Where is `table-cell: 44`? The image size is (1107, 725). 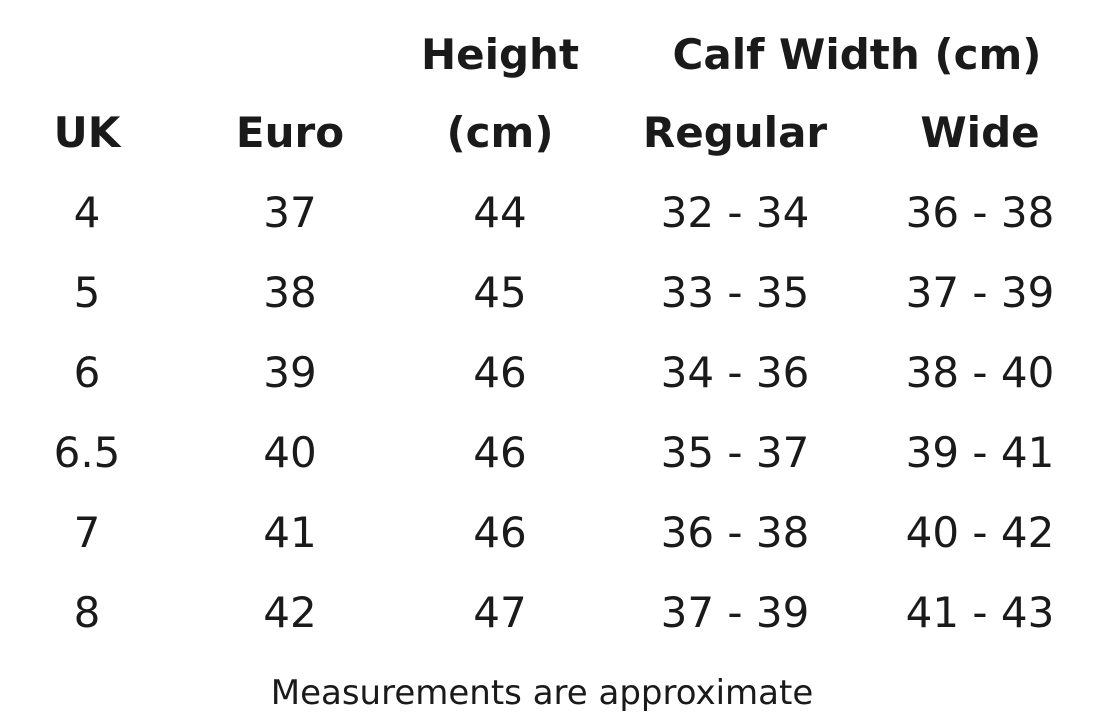
table-cell: 44 is located at coordinates (500, 212).